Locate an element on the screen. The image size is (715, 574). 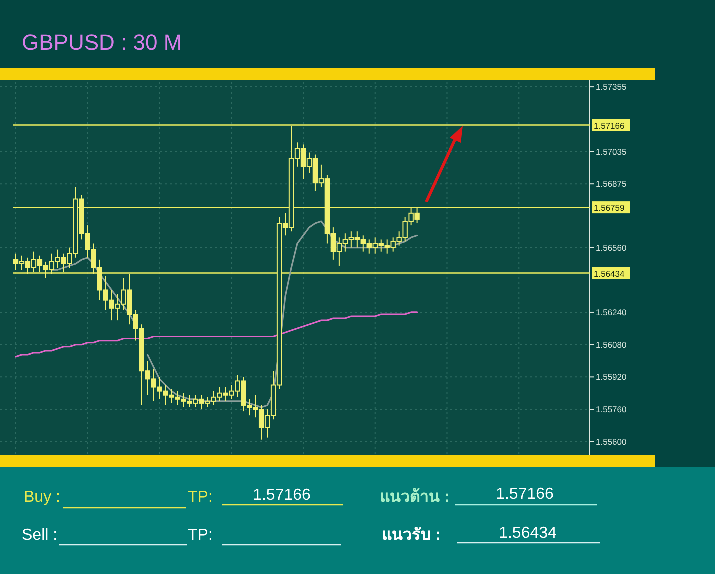
text: แนวต้าน : is located at coordinates (415, 497).